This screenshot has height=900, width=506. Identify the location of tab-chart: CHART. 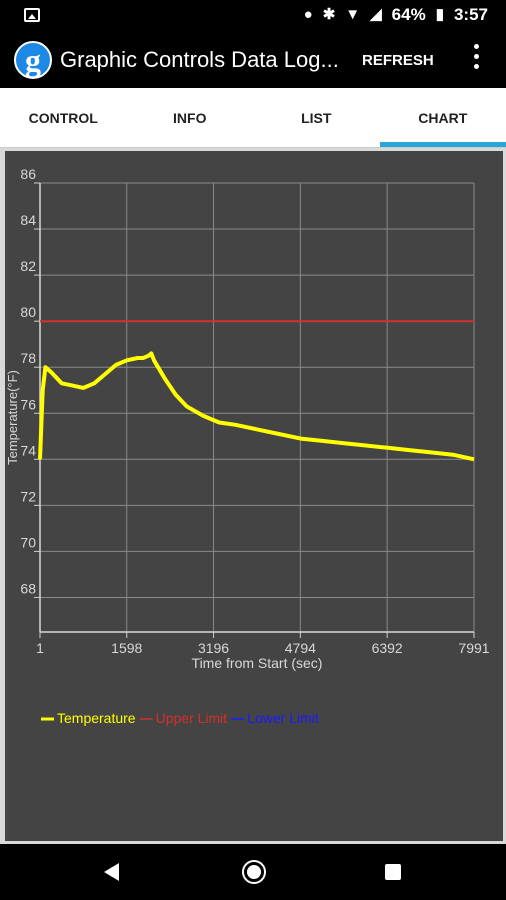
(442, 117).